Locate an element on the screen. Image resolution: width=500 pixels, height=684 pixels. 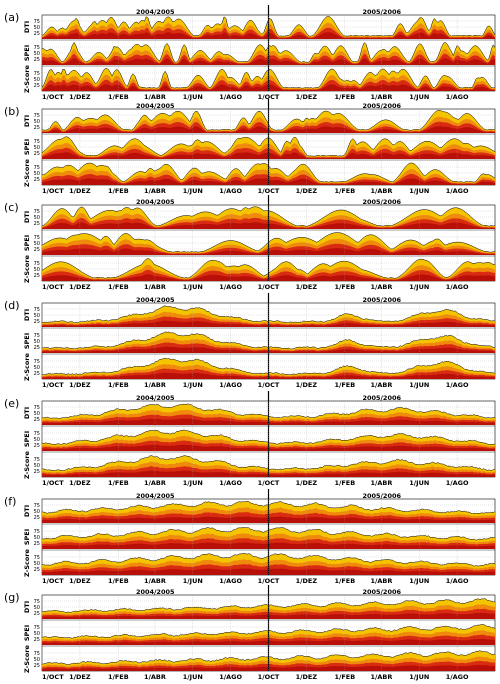
panel-label: (a) is located at coordinates (11, 17).